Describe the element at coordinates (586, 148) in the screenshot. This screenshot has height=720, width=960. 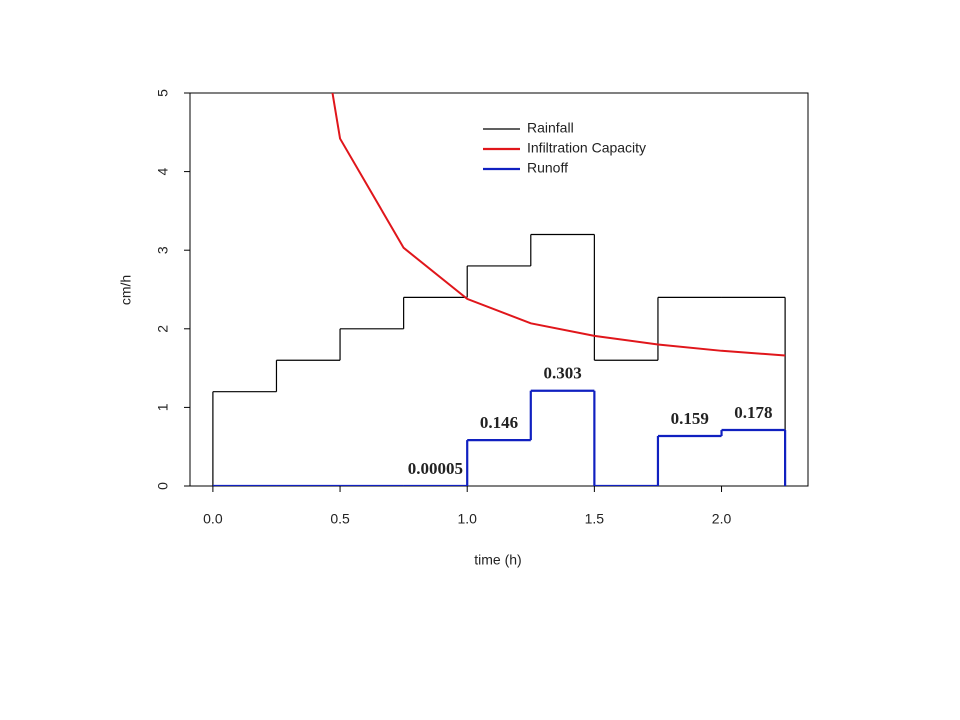
I see `legend-label: Infiltration Capacity` at that location.